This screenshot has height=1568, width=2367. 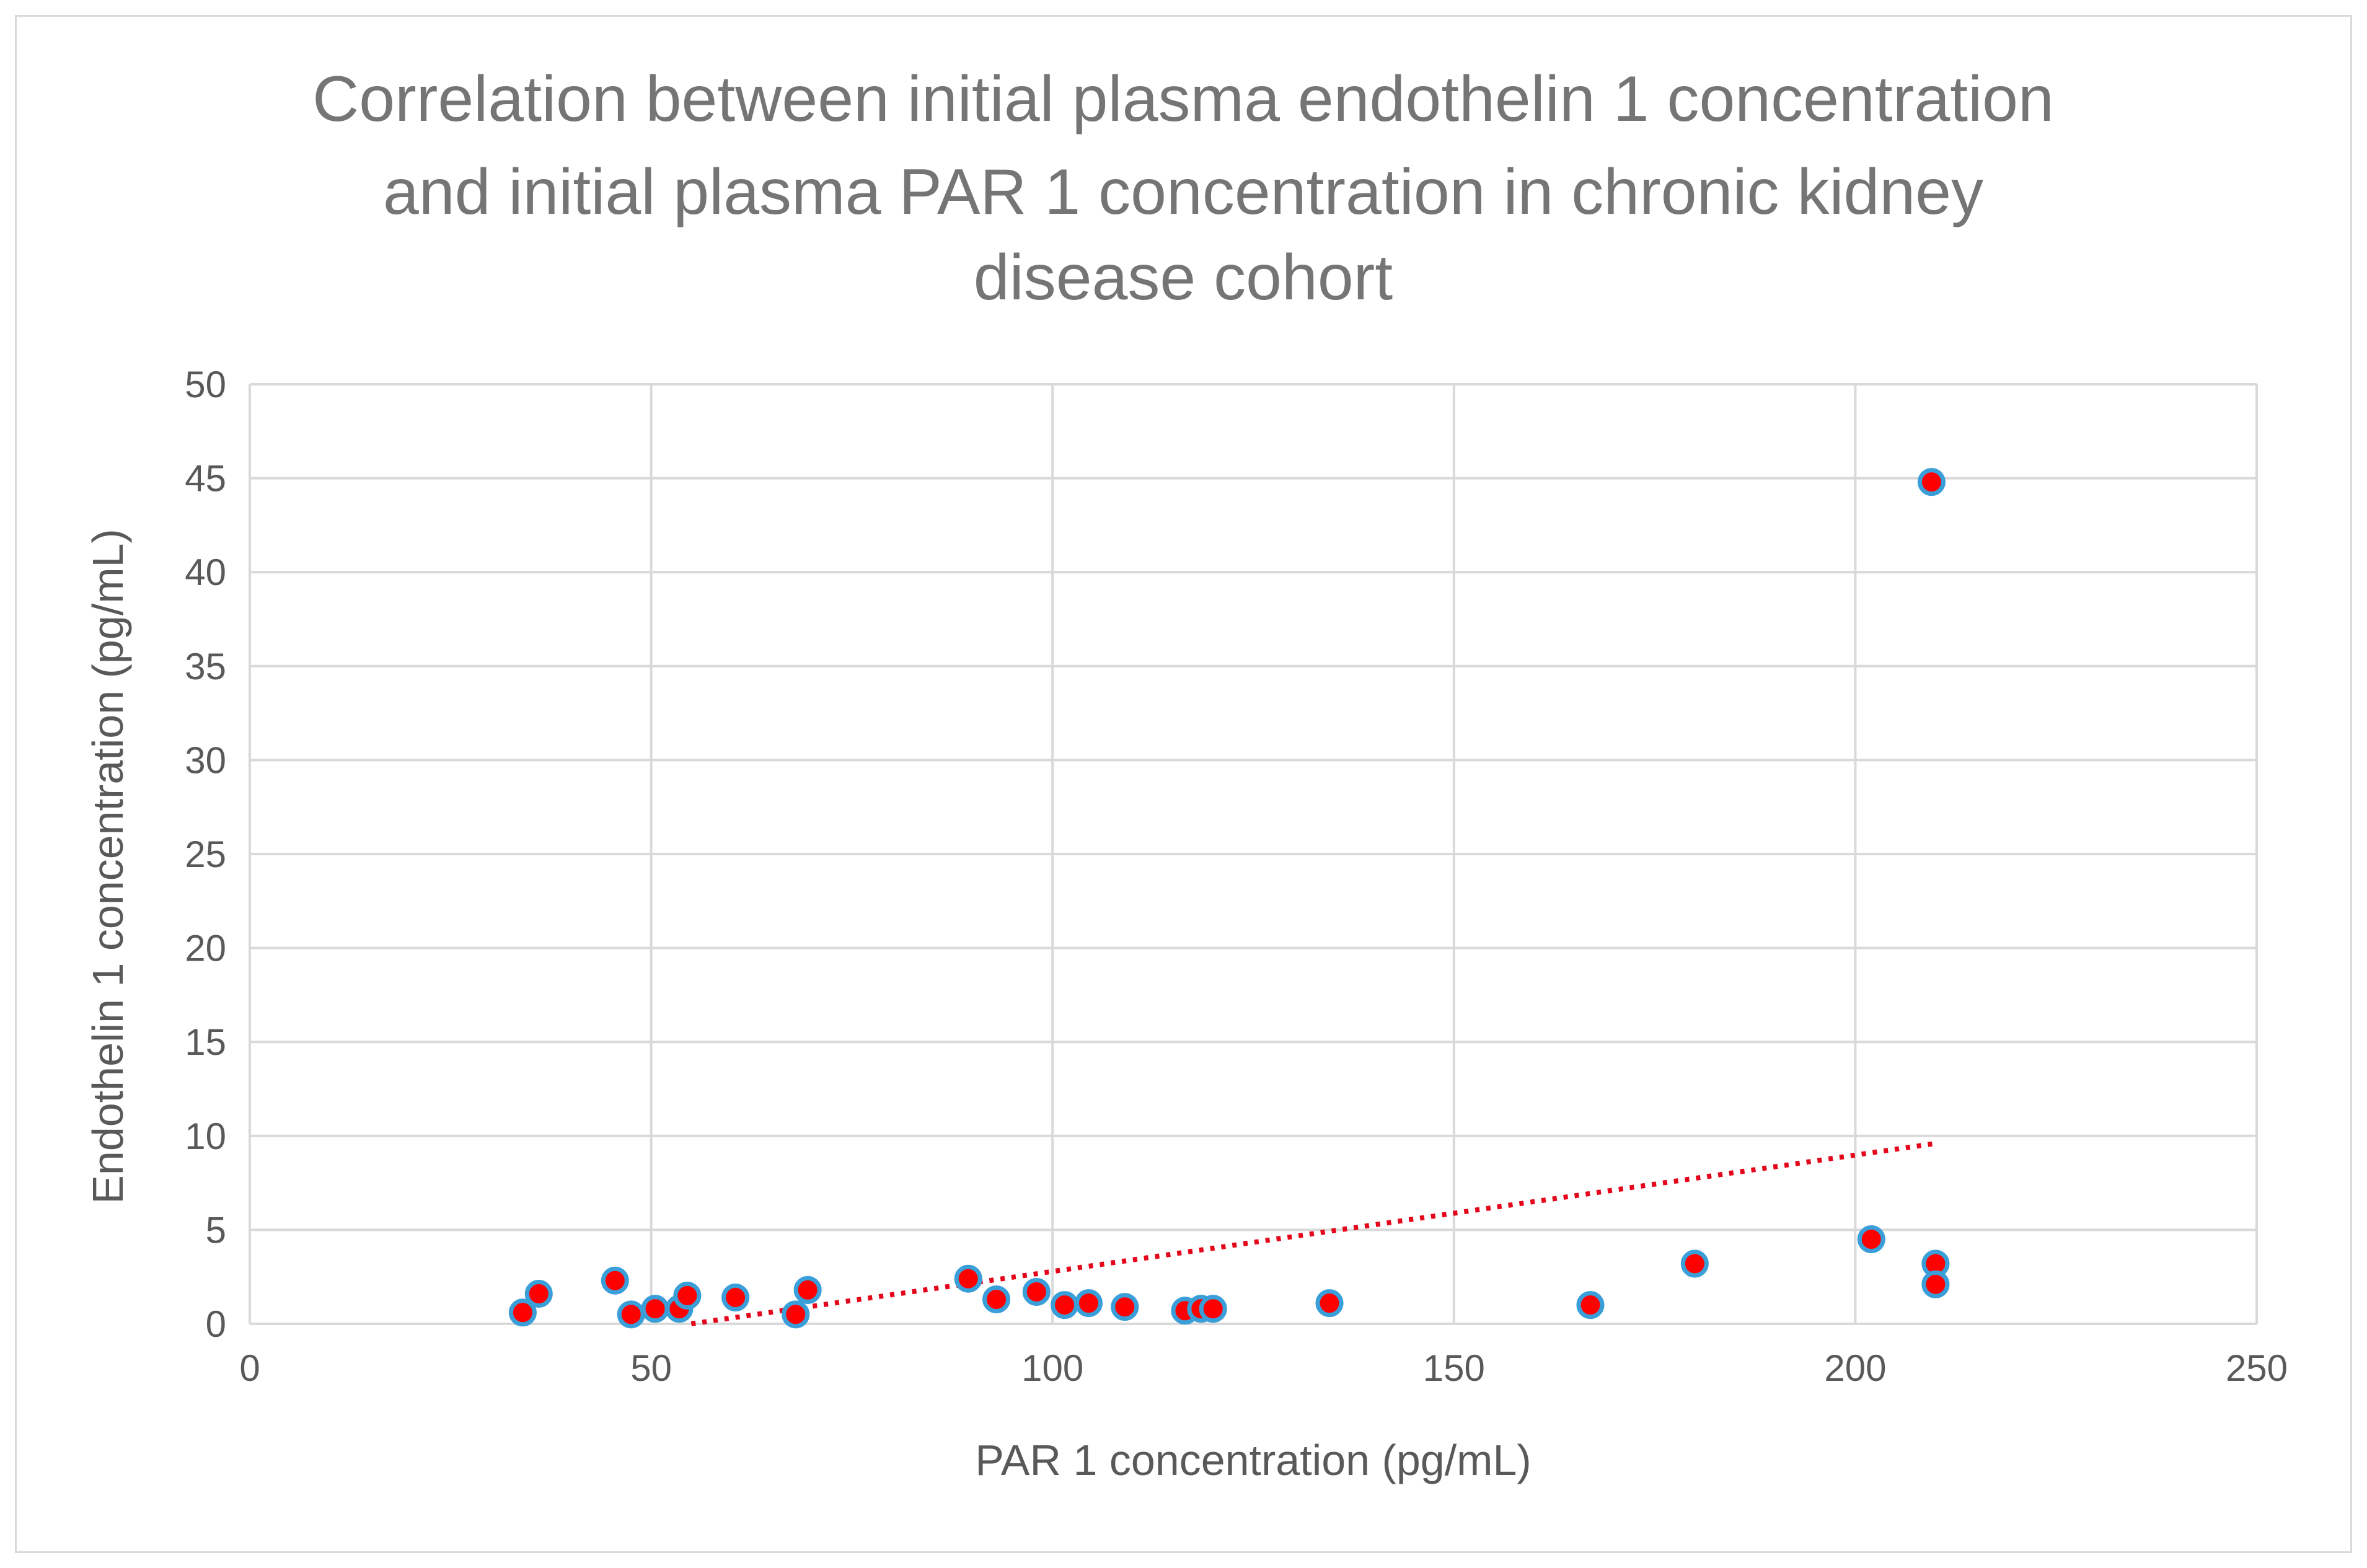 What do you see at coordinates (206, 666) in the screenshot?
I see `y-tick-label: 35` at bounding box center [206, 666].